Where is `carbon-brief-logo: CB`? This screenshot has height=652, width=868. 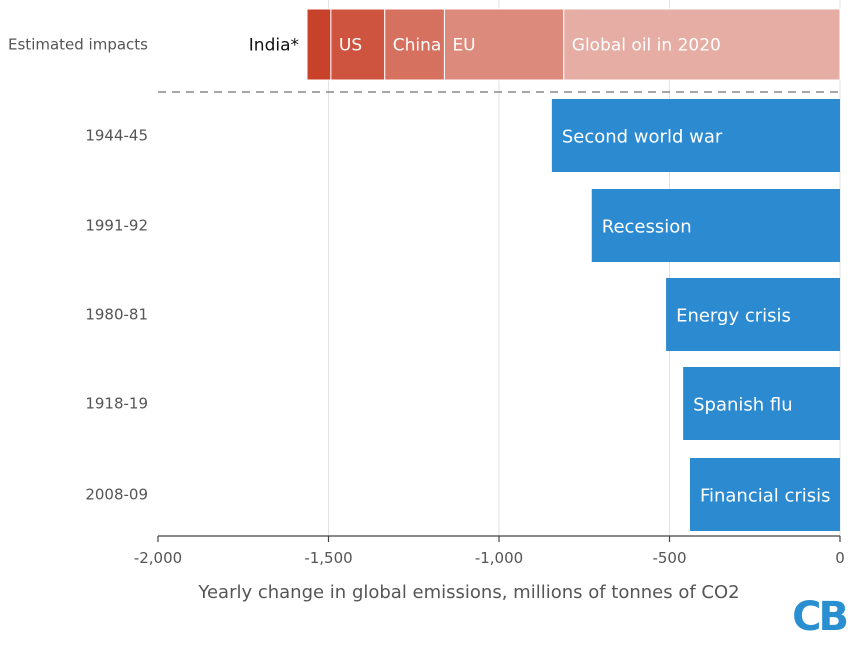
carbon-brief-logo: CB is located at coordinates (819, 617).